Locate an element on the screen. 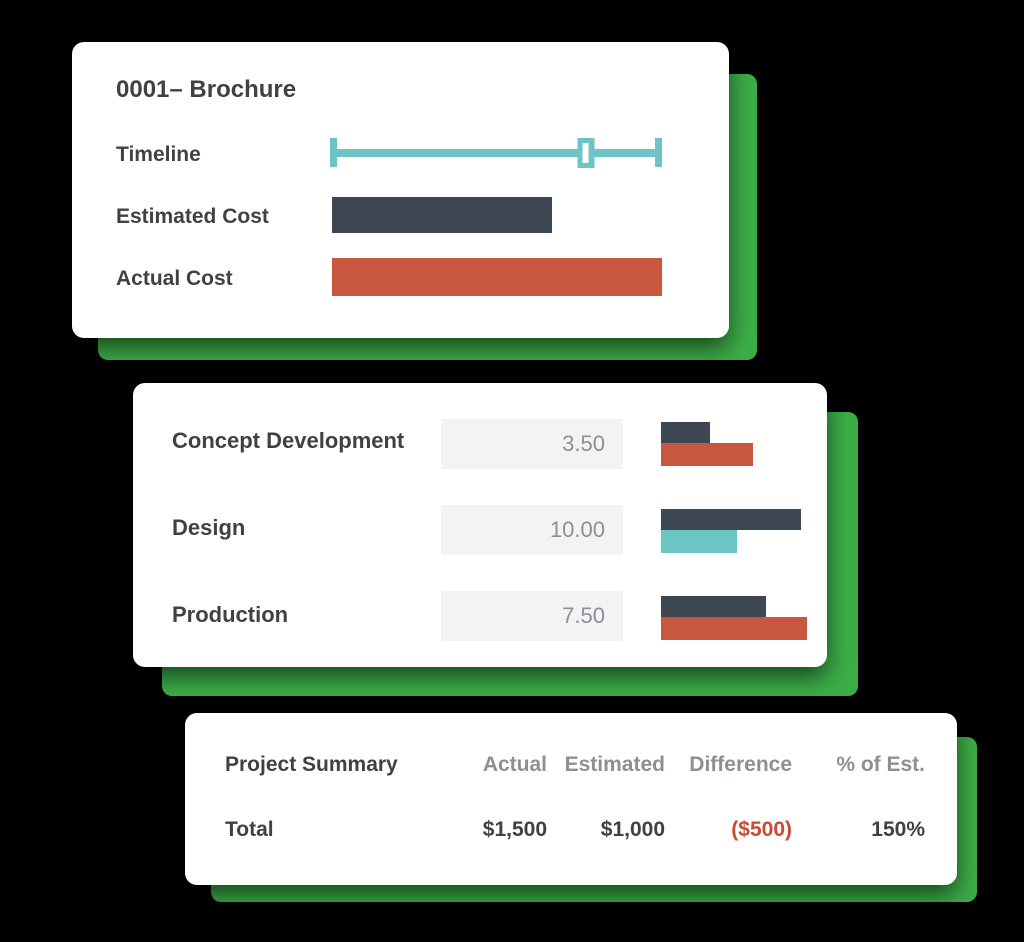 This screenshot has height=942, width=1024. timeline-slider is located at coordinates (496, 153).